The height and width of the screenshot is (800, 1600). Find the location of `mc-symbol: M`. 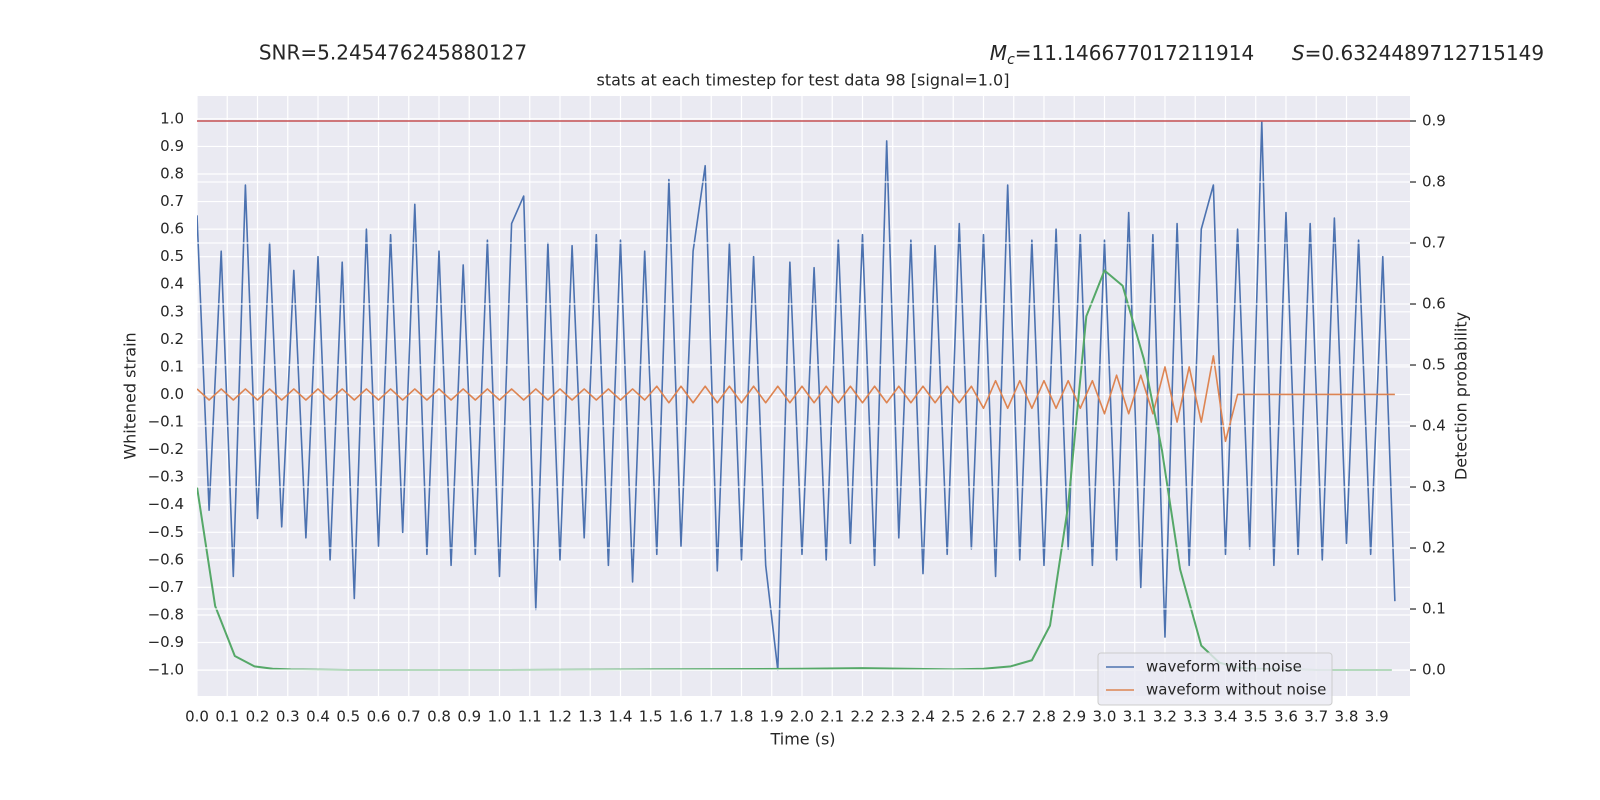

mc-symbol: M is located at coordinates (998, 53).